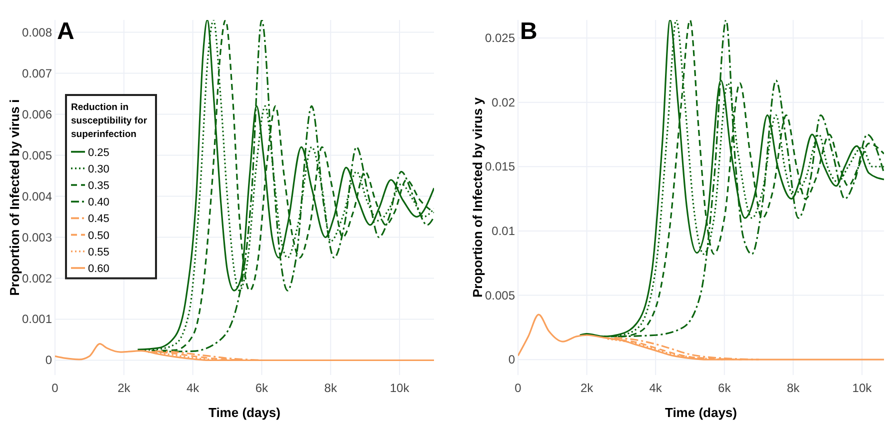  Describe the element at coordinates (14, 197) in the screenshot. I see `y-axis-title: Proportion of Infected by virus i` at that location.